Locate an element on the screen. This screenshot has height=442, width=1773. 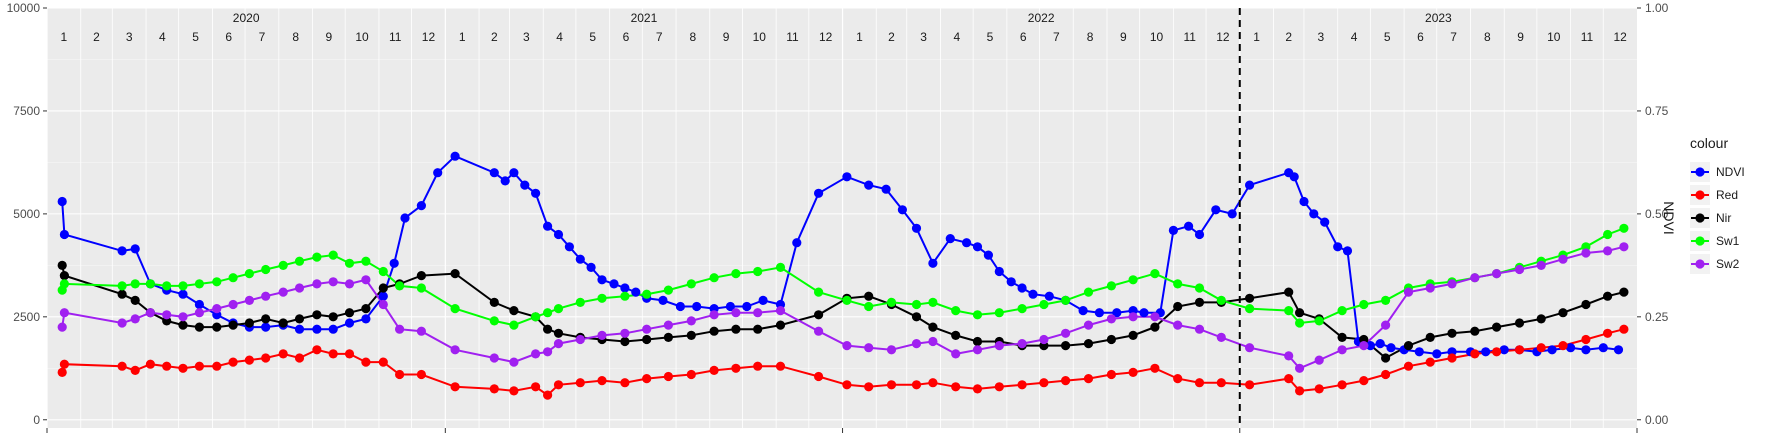
month-label: 9 is located at coordinates (1520, 37).